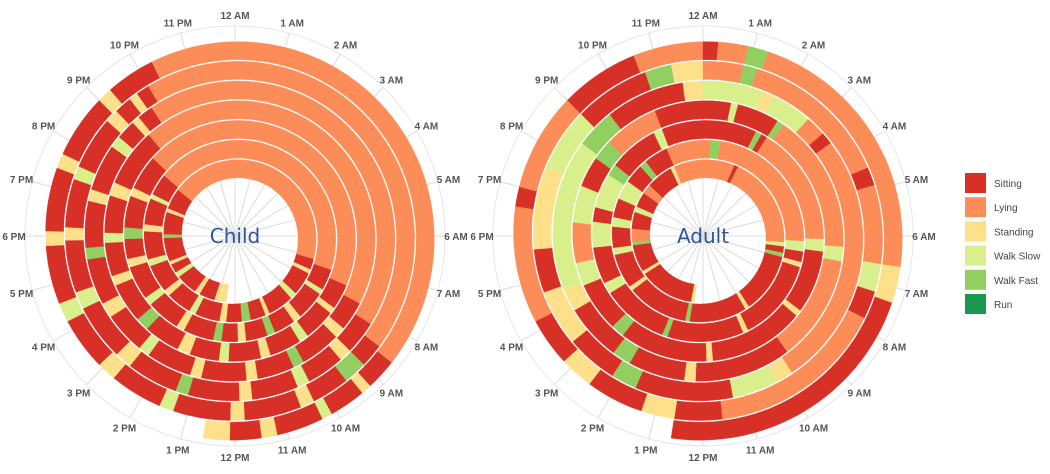 This screenshot has width=1050, height=474. I want to click on legend-item-walk-fast: Walk Fast, so click(1001, 279).